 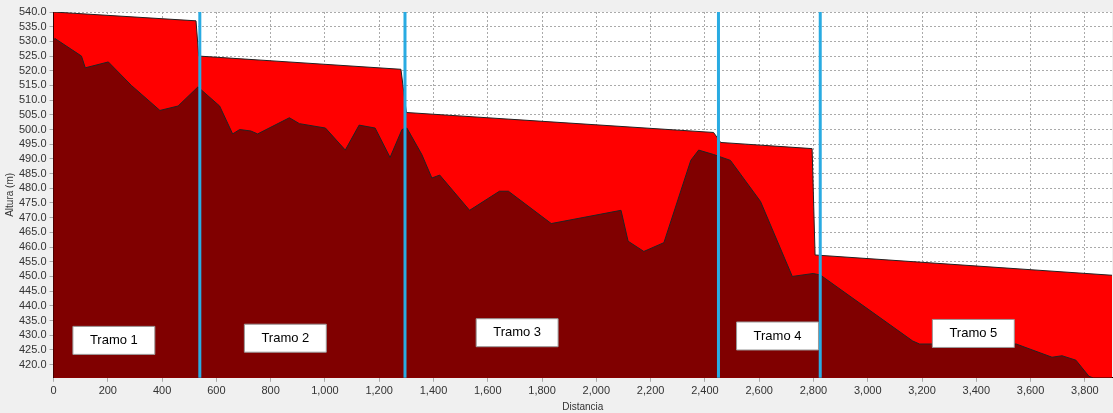 What do you see at coordinates (1085, 390) in the screenshot?
I see `x-tick-label: 3,800` at bounding box center [1085, 390].